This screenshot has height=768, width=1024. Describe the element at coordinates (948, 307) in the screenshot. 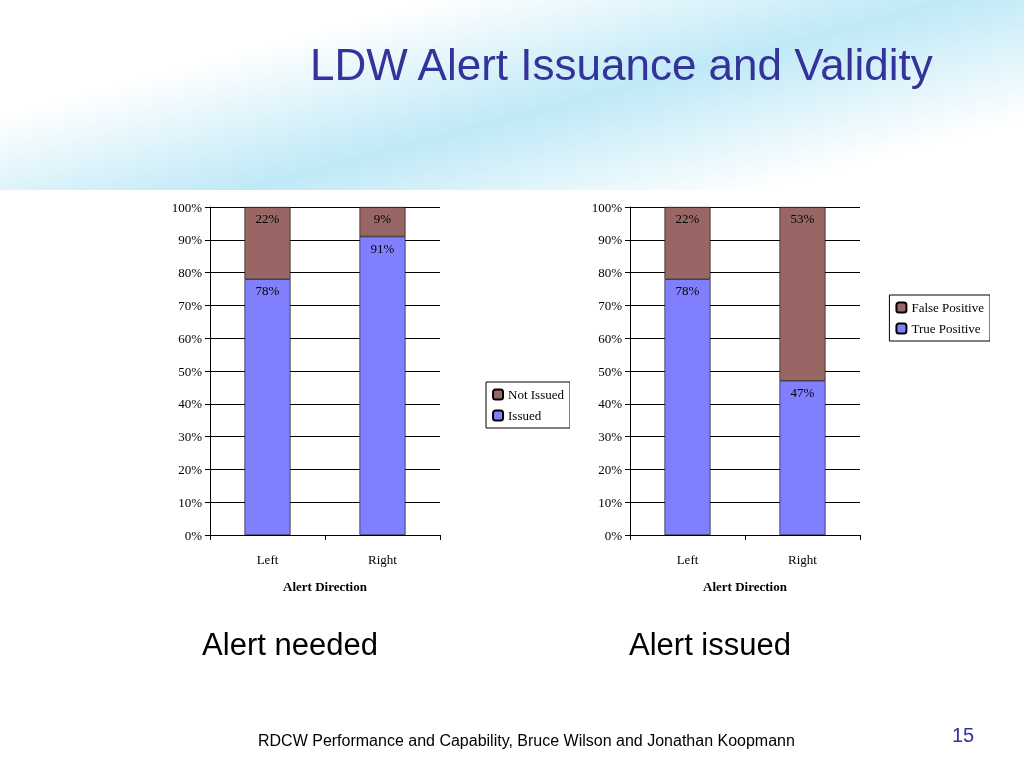

I see `legend-label: False Positive` at that location.